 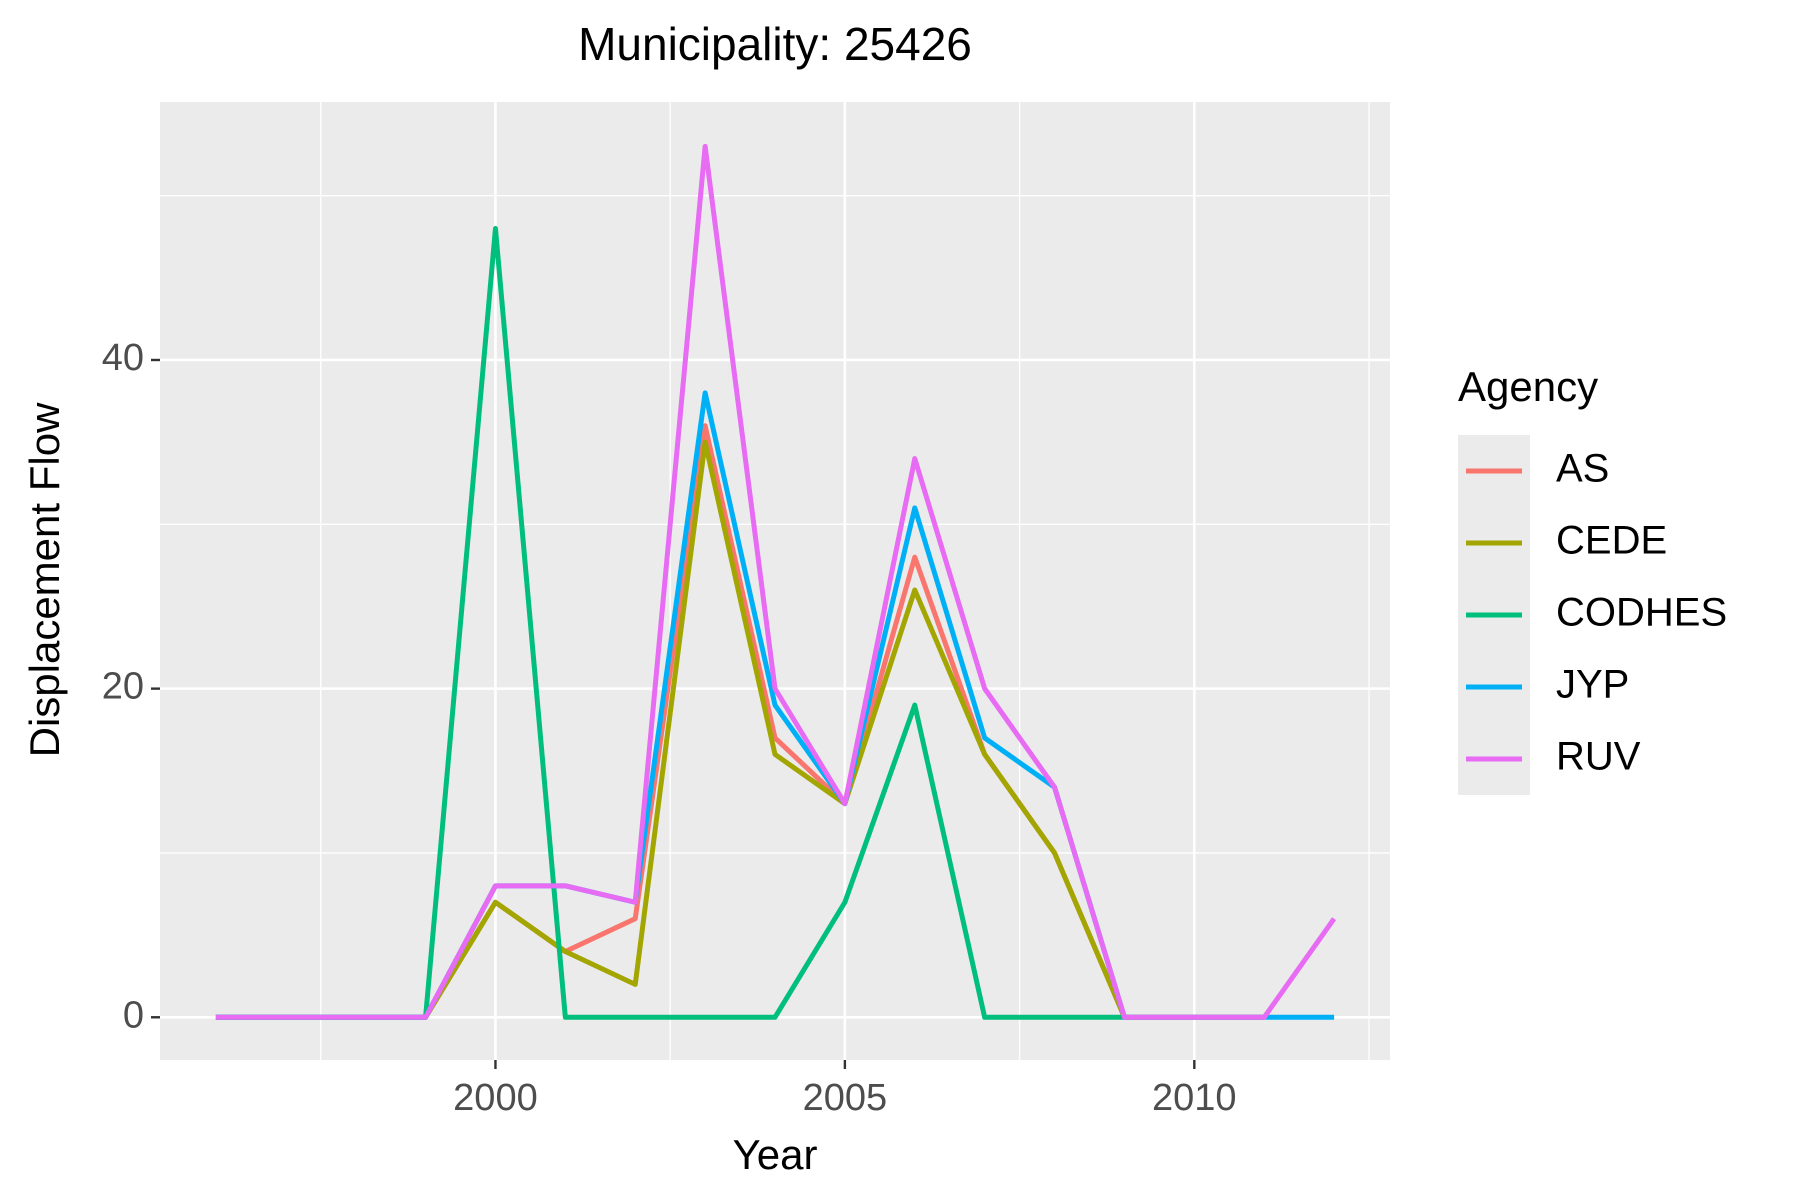 I want to click on legend-title: Agency, so click(x=1528, y=386).